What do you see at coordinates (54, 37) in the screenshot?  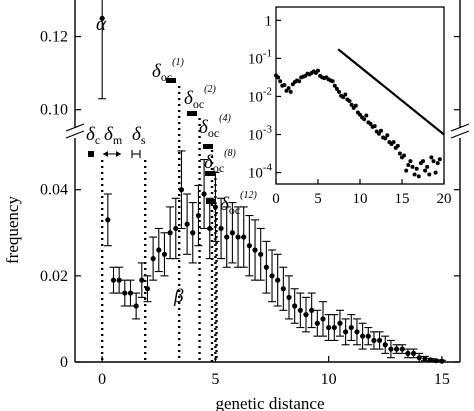 I see `y-tick-label: 0.12` at bounding box center [54, 37].